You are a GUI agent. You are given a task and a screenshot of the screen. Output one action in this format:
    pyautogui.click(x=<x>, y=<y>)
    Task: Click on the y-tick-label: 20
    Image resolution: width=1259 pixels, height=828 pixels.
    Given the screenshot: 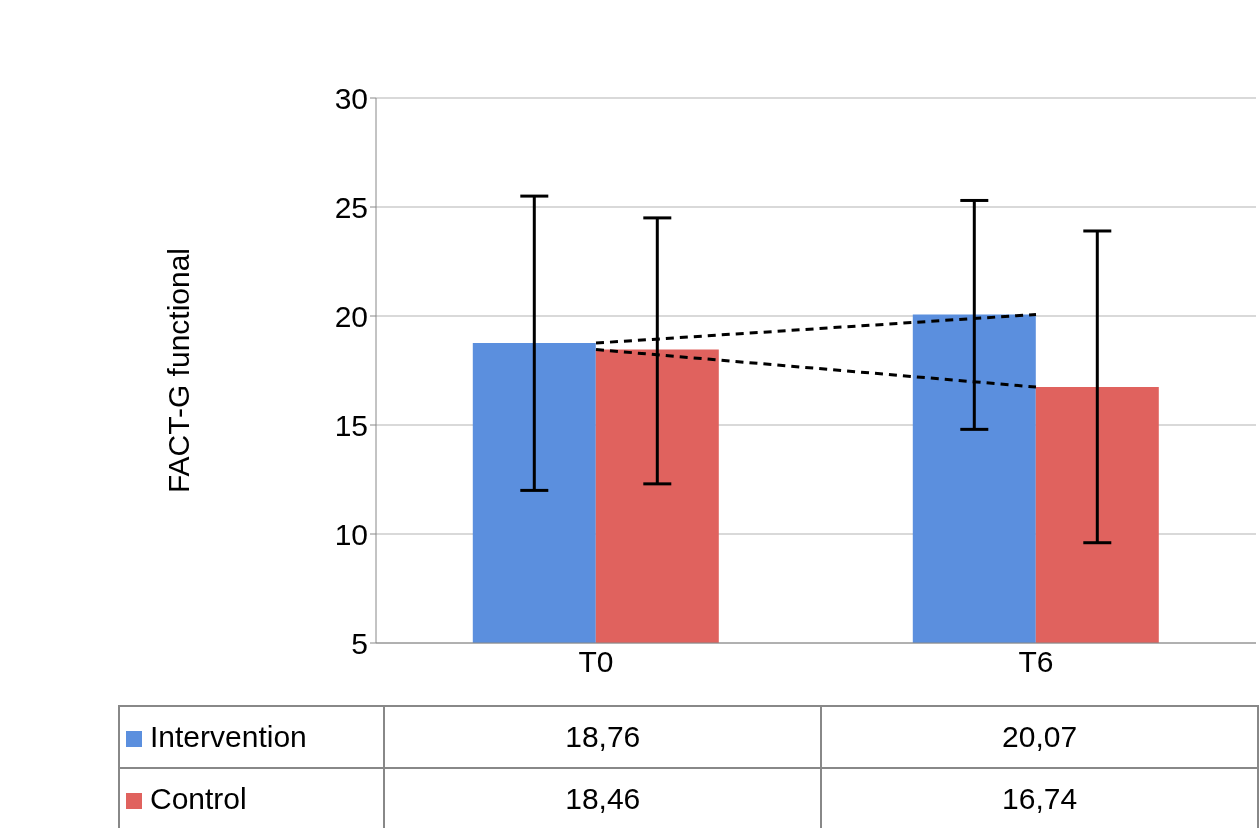 What is the action you would take?
    pyautogui.click(x=351, y=316)
    